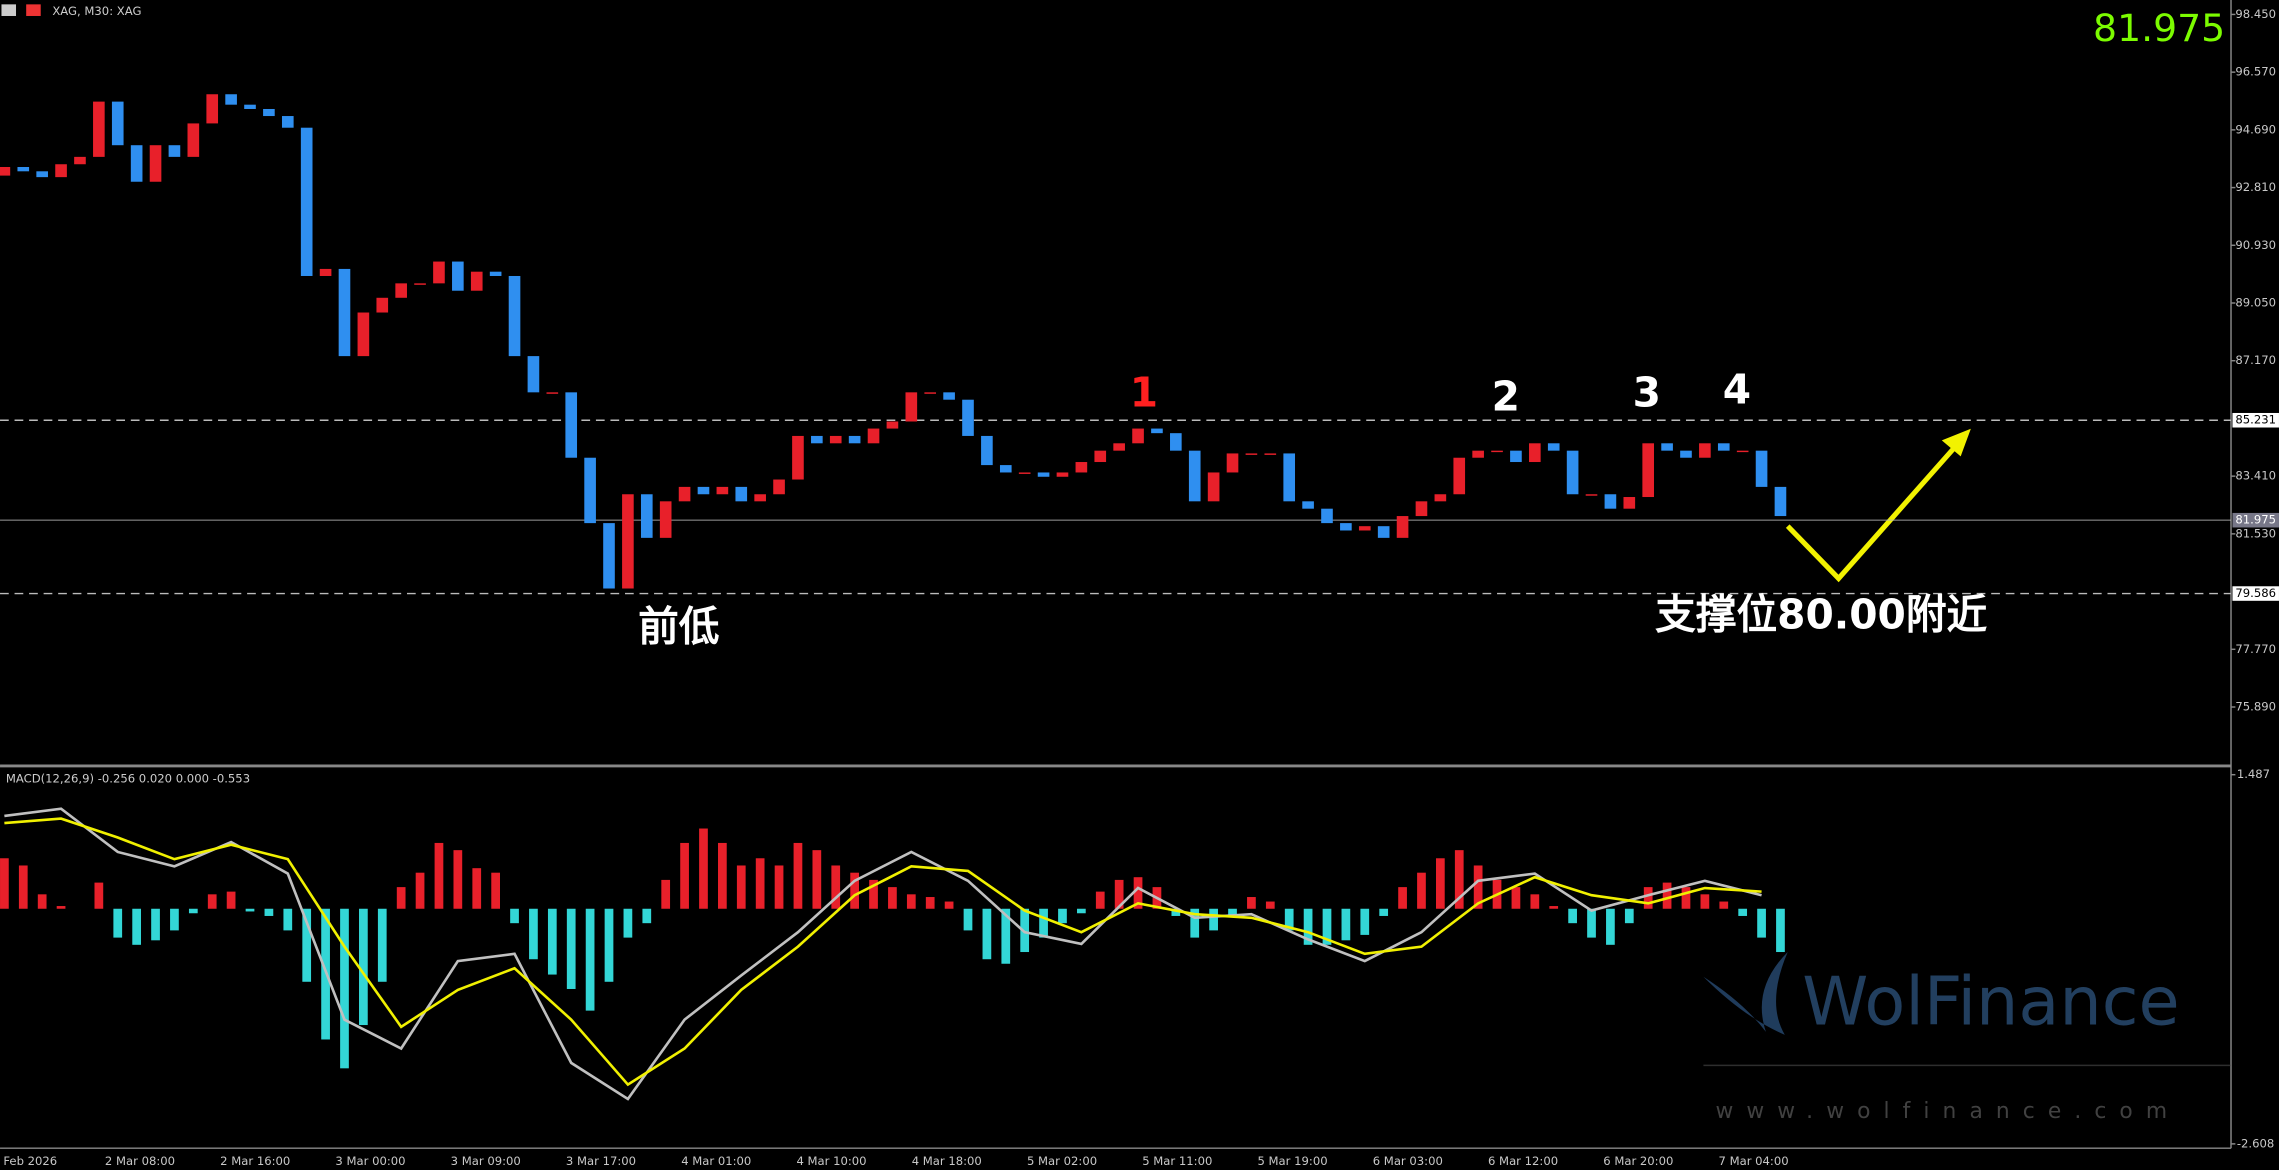  What do you see at coordinates (1647, 392) in the screenshot?
I see `annotation: 3` at bounding box center [1647, 392].